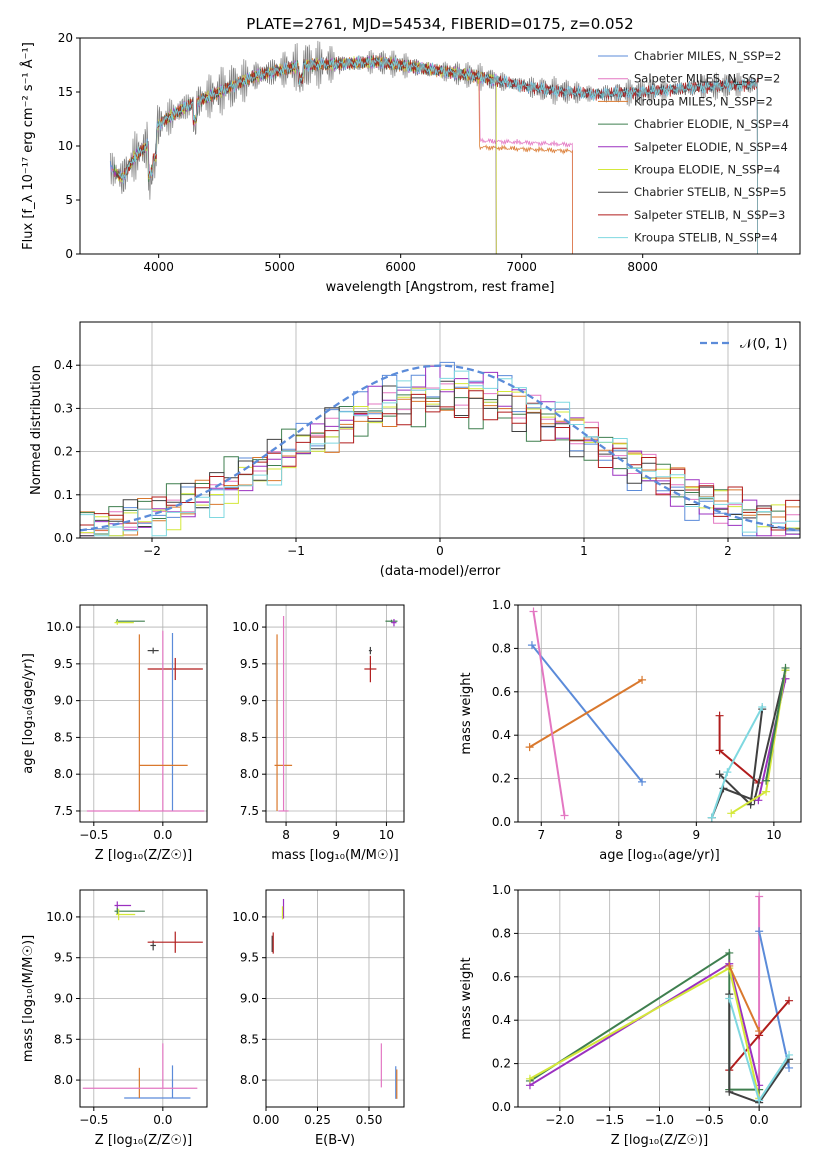 This screenshot has width=819, height=1170. What do you see at coordinates (501, 779) in the screenshot?
I see `y-tick-label: 0.2` at bounding box center [501, 779].